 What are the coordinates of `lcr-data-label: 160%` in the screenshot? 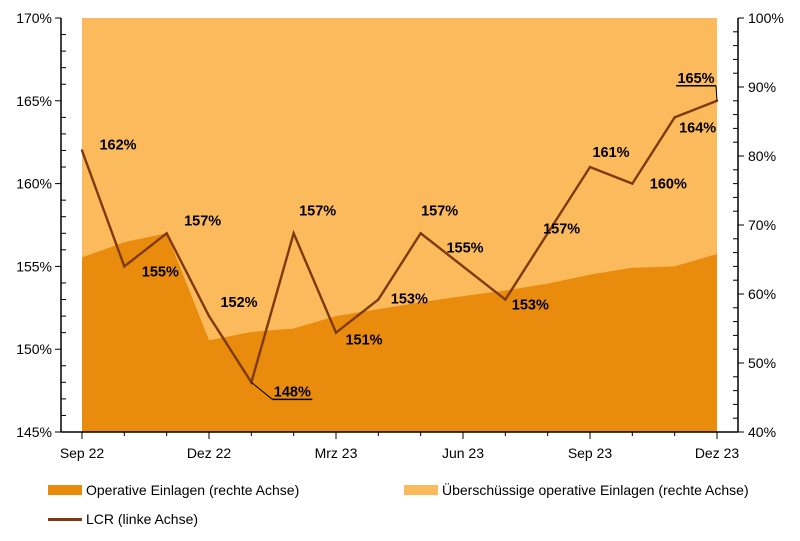 It's located at (668, 185).